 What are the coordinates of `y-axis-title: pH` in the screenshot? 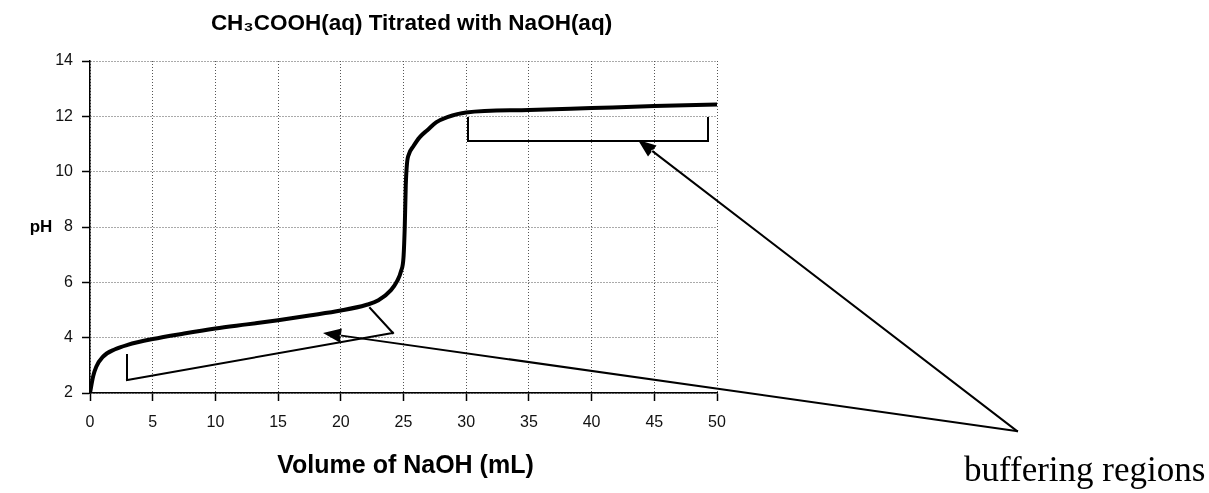 It's located at (41, 226).